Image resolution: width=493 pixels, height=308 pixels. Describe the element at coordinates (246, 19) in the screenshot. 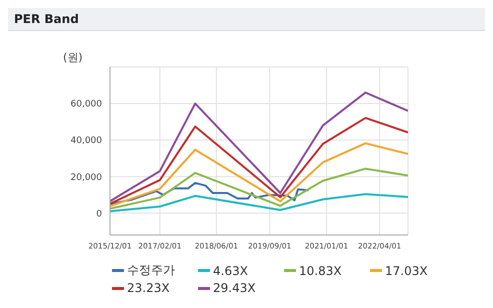

I see `chart-title: PER Band` at that location.